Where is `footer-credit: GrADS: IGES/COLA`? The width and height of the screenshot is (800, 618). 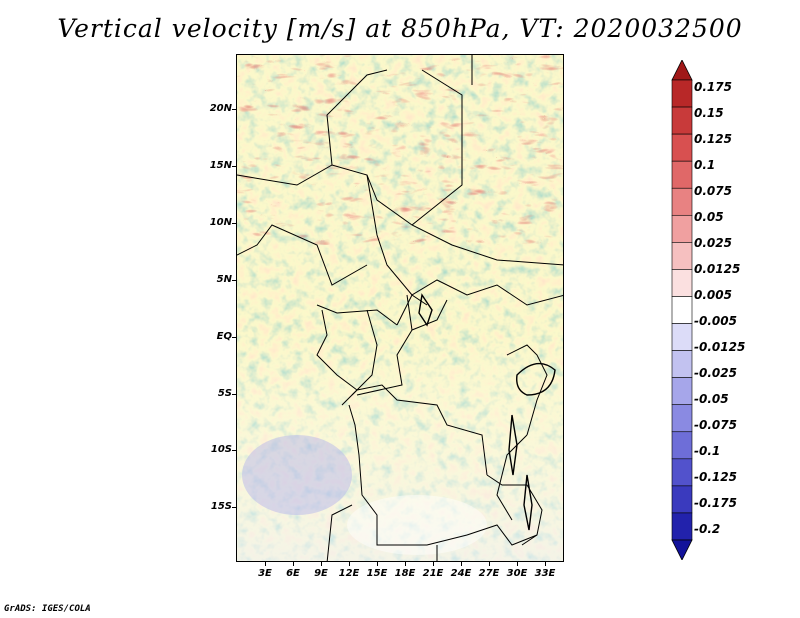
footer-credit: GrADS: IGES/COLA is located at coordinates (47, 609).